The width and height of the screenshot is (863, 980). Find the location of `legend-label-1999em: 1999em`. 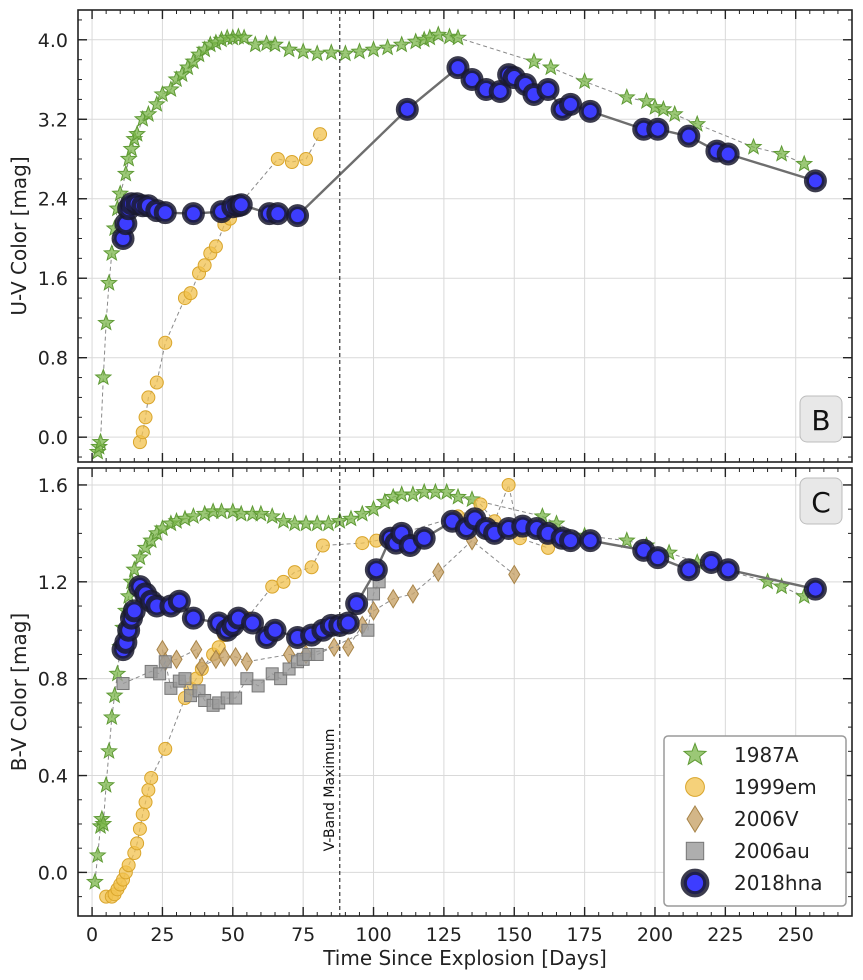

legend-label-1999em: 1999em is located at coordinates (775, 787).